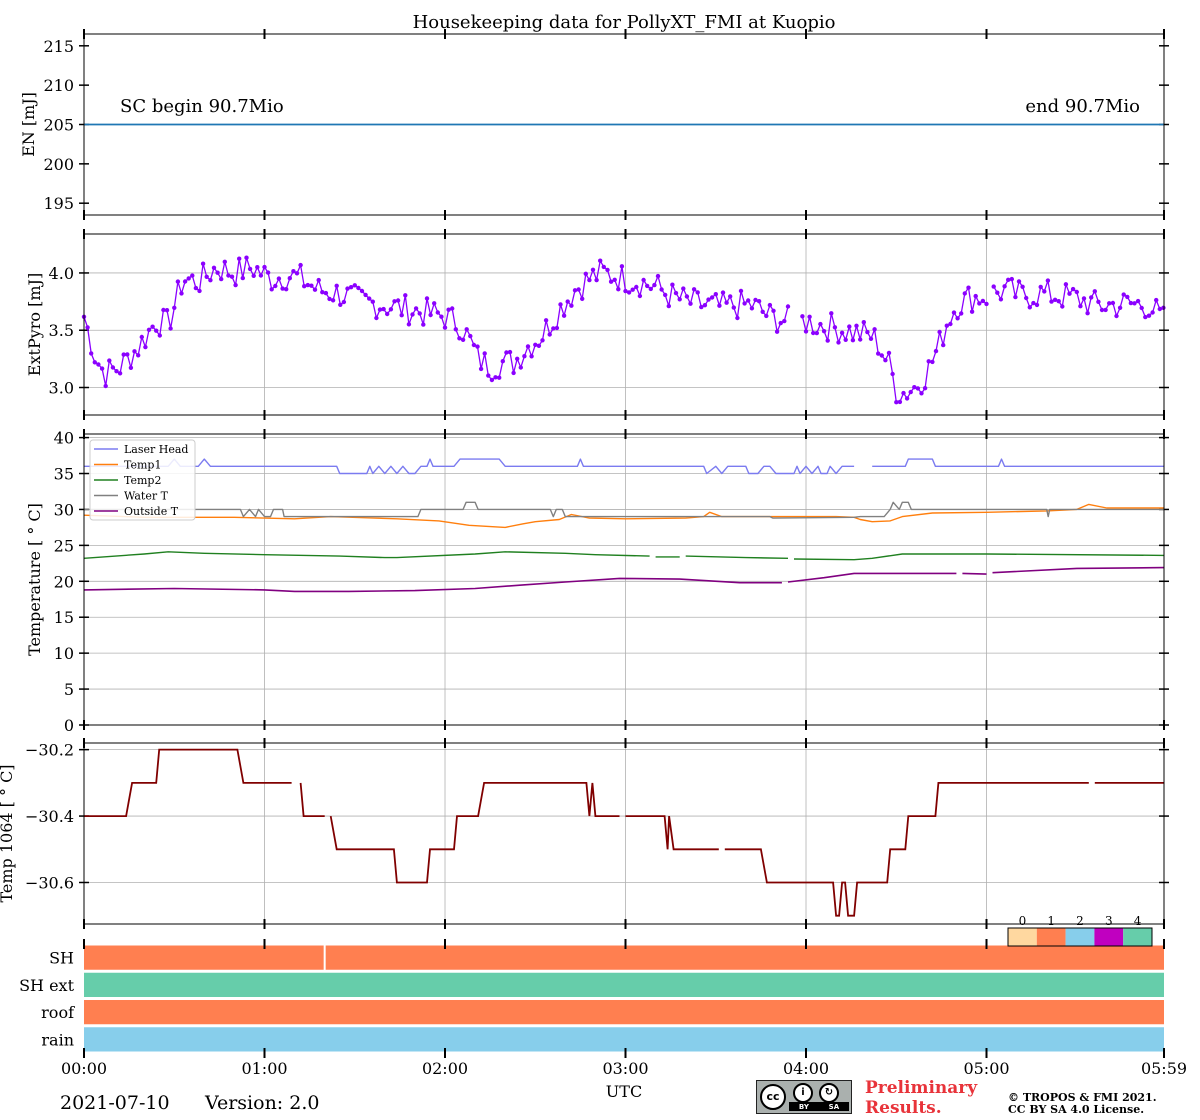 This screenshot has width=1200, height=1120. What do you see at coordinates (624, 510) in the screenshot?
I see `temp-series-water-t` at bounding box center [624, 510].